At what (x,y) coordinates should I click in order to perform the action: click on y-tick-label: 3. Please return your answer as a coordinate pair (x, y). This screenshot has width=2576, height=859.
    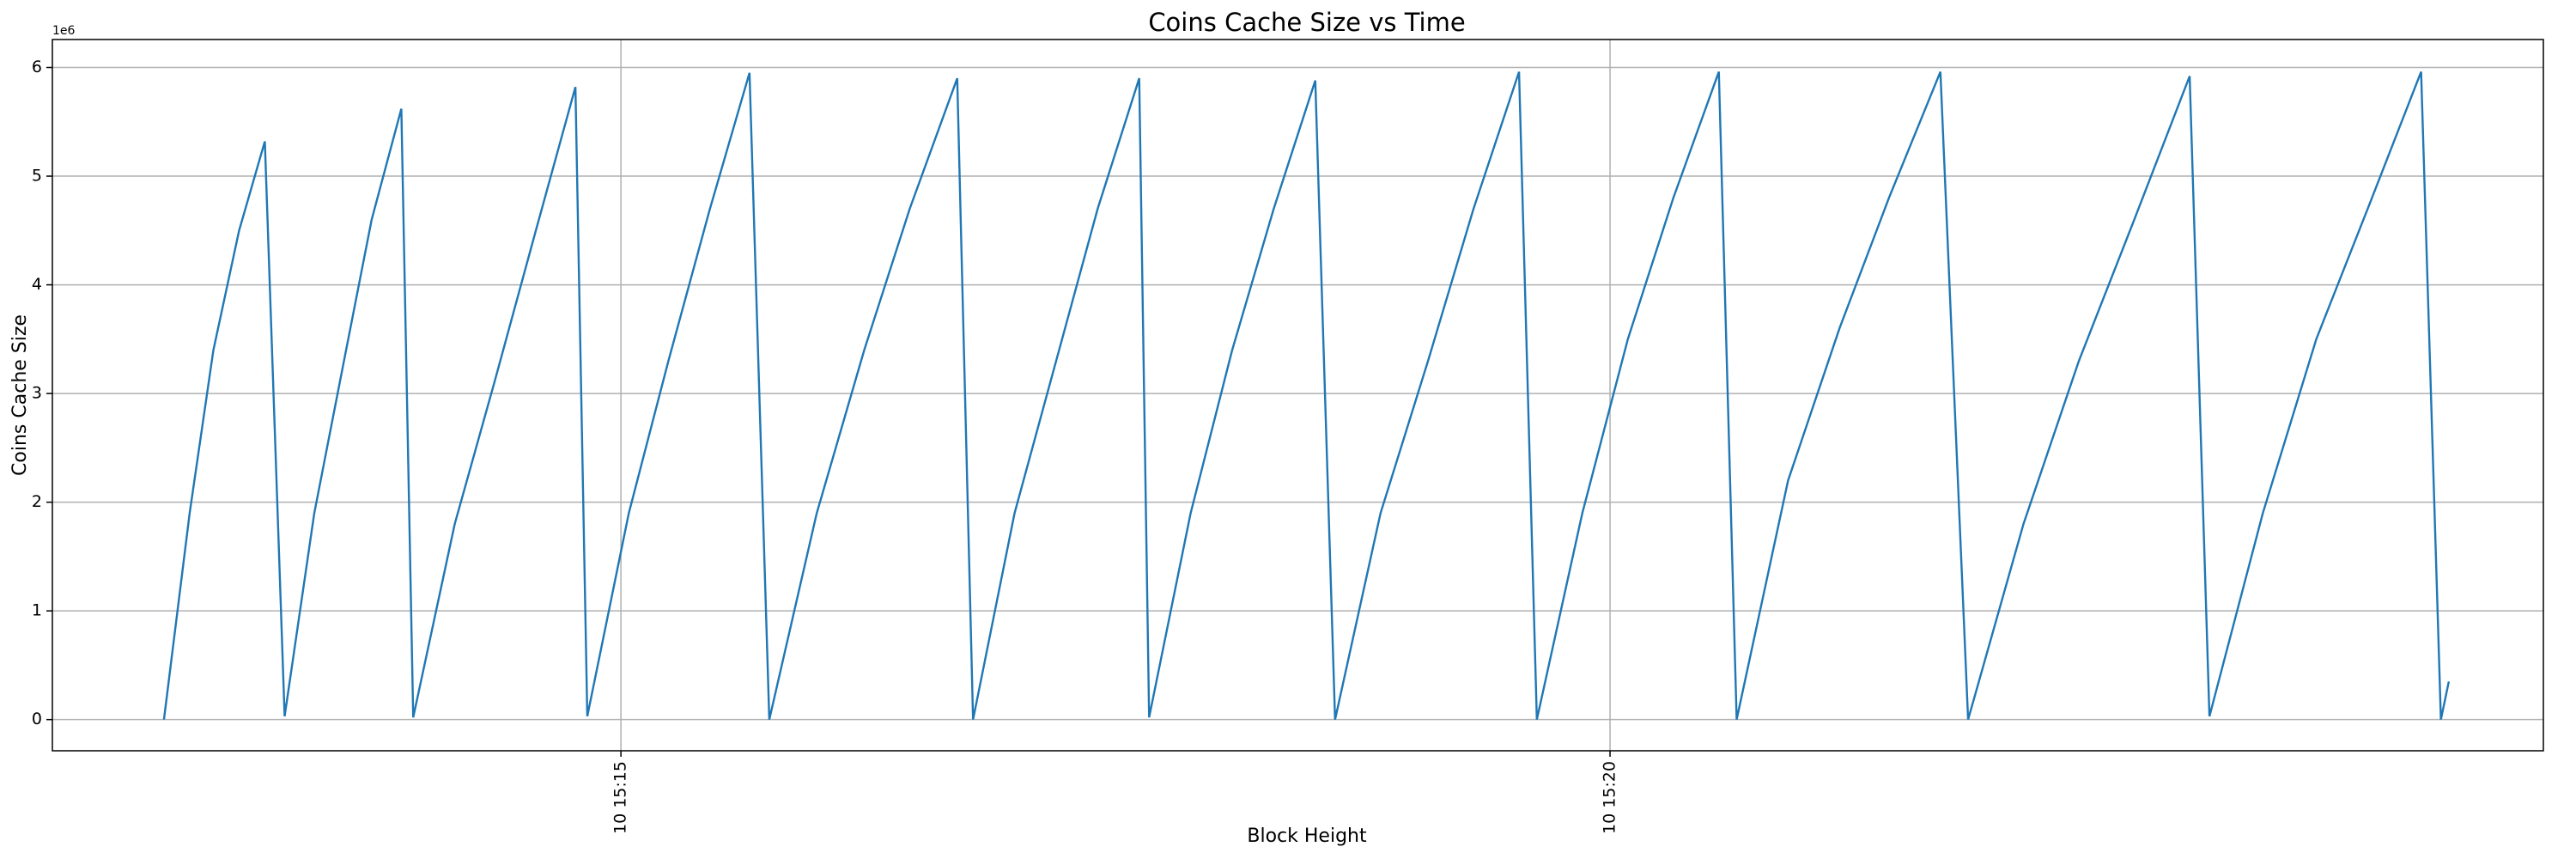
    Looking at the image, I should click on (37, 393).